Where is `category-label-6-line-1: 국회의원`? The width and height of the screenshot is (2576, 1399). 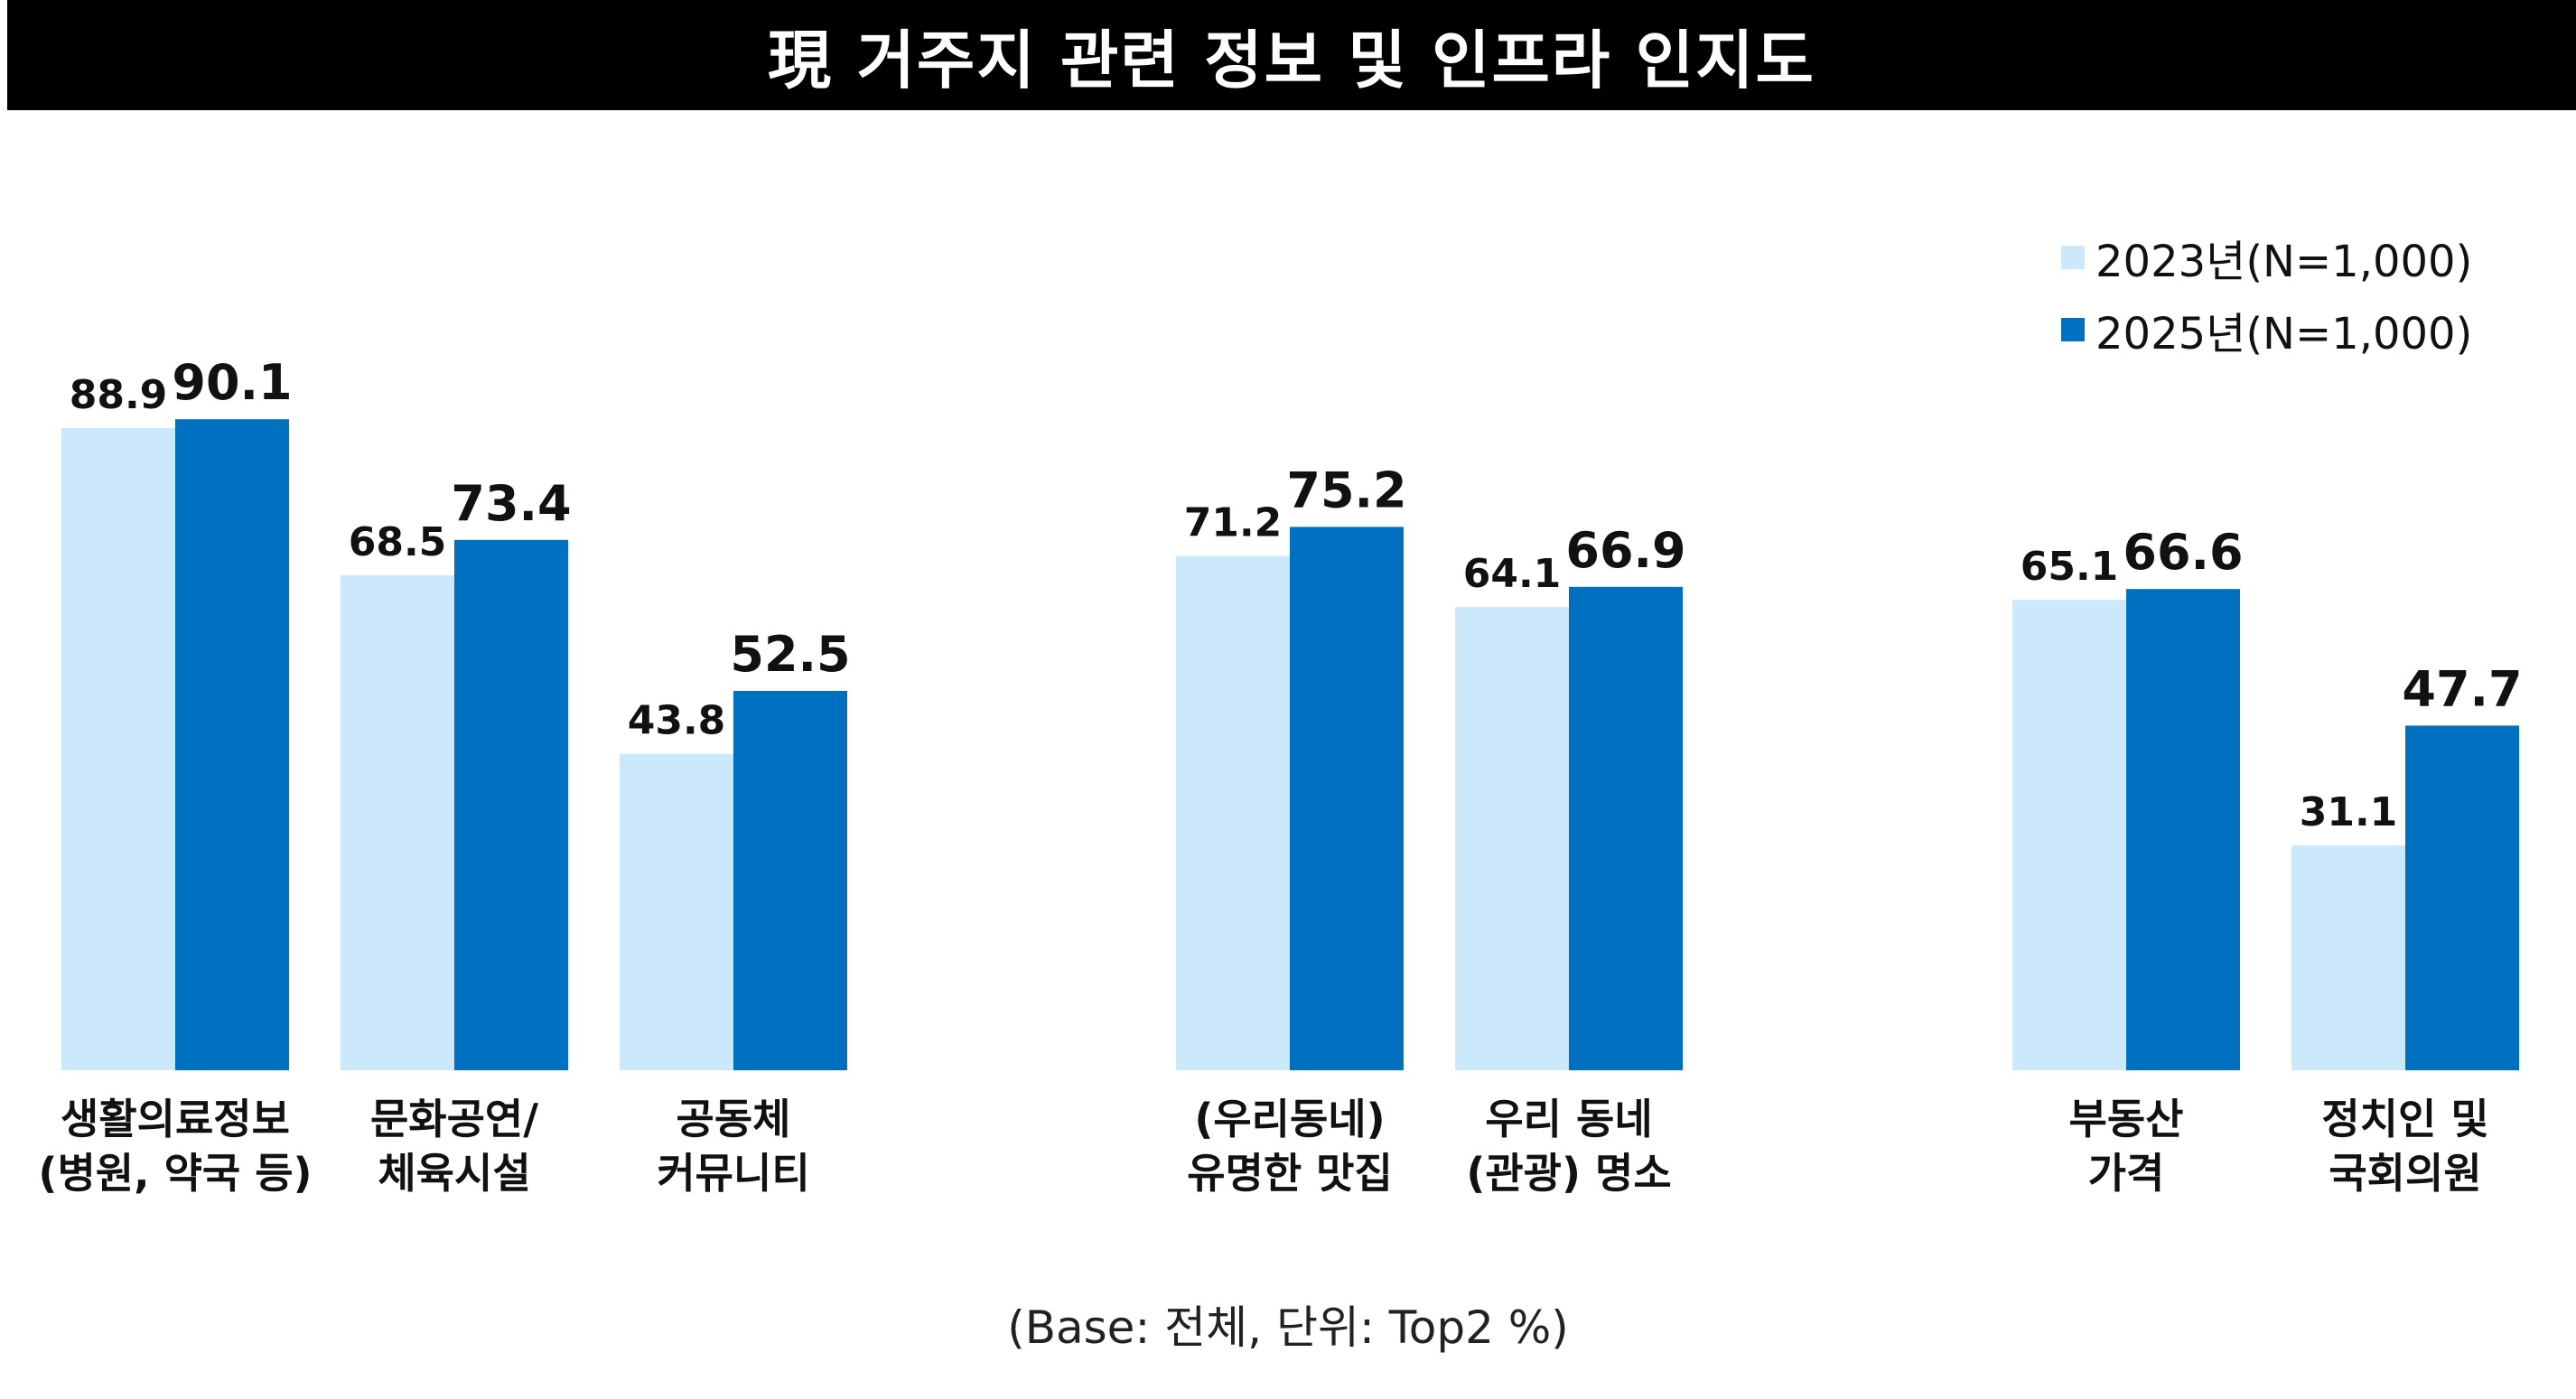
category-label-6-line-1: 국회의원 is located at coordinates (2405, 1173).